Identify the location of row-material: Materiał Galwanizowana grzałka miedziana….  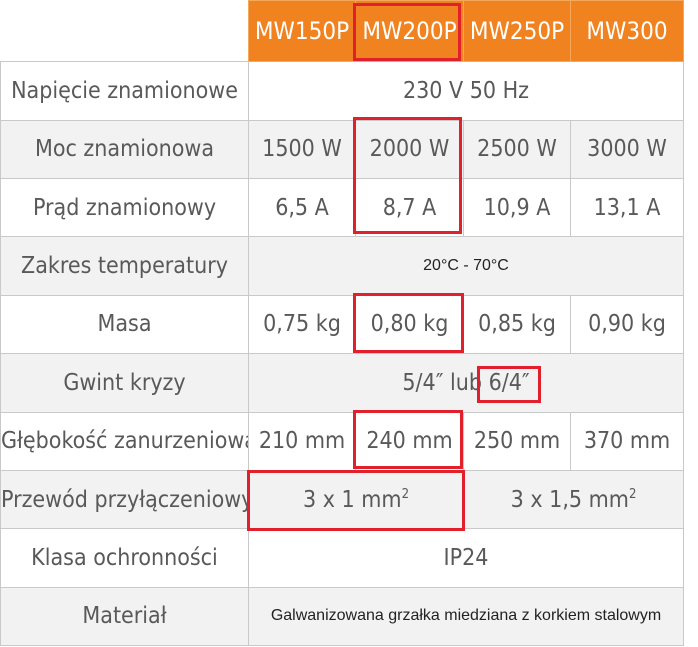
(342, 616).